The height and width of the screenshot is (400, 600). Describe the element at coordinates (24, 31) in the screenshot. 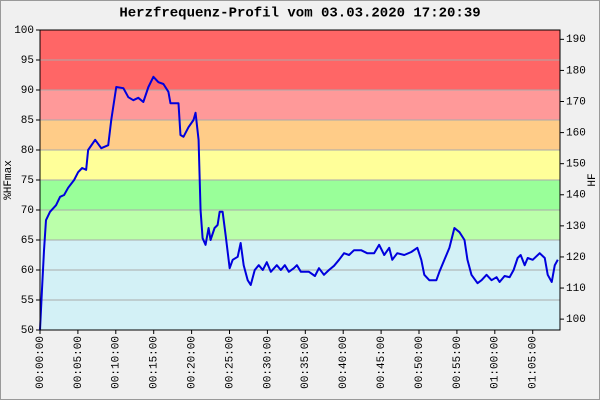

I see `y-tick-label: 100` at that location.